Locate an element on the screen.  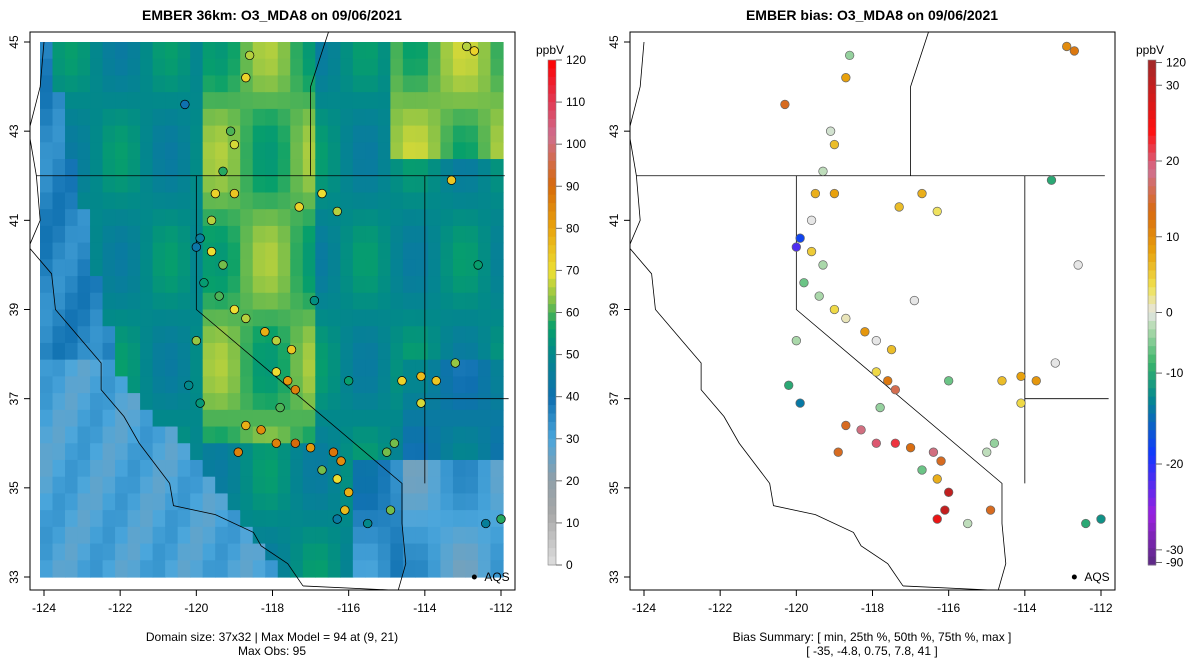
colorbar-tick-label: 20 is located at coordinates (1173, 161).